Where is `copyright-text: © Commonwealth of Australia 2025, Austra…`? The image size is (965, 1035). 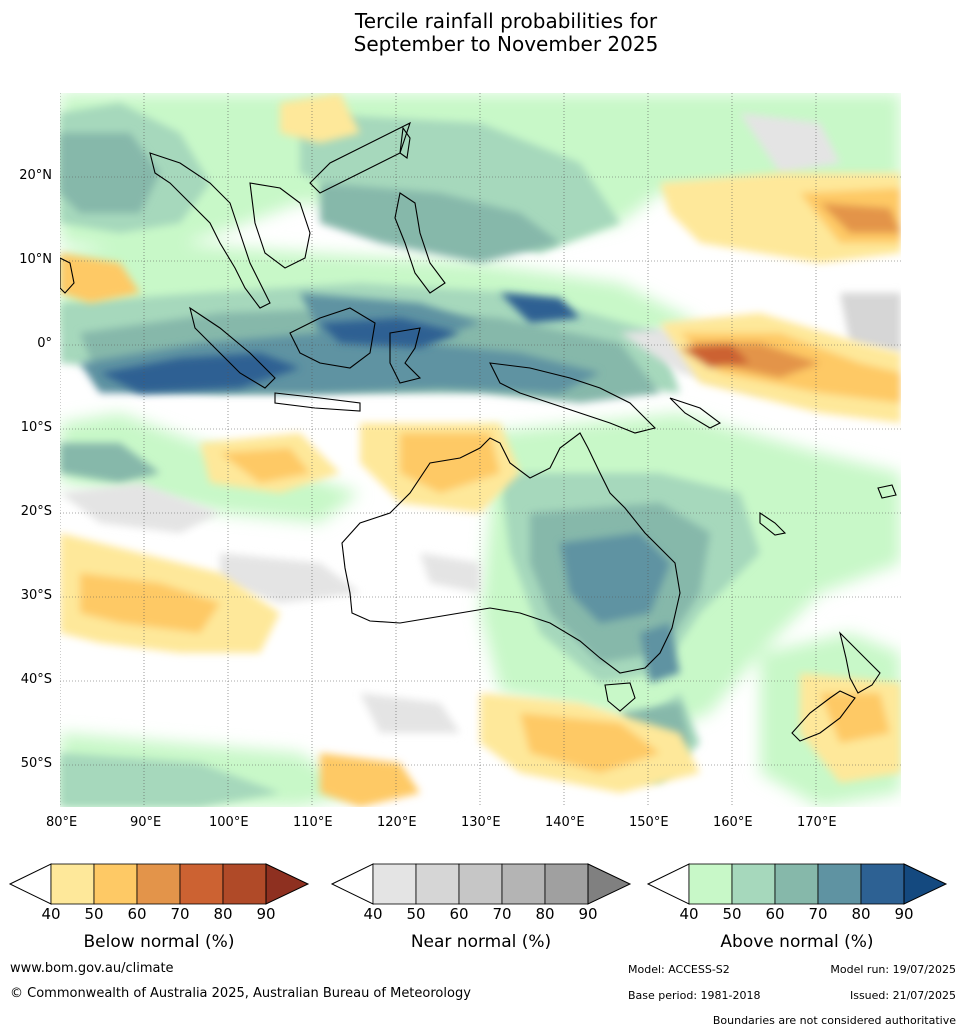
copyright-text: © Commonwealth of Australia 2025, Austra… is located at coordinates (240, 993).